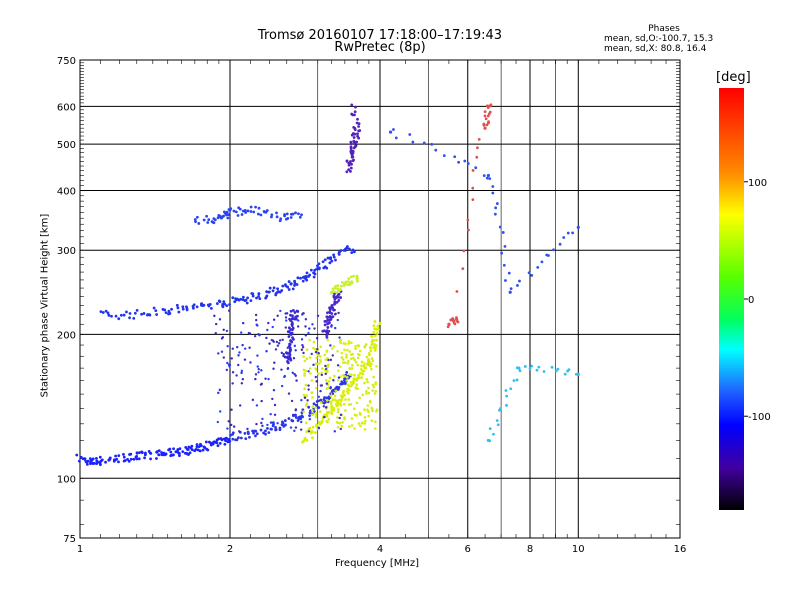 The image size is (800, 600). What do you see at coordinates (66, 251) in the screenshot?
I see `y-tick-label: 300` at bounding box center [66, 251].